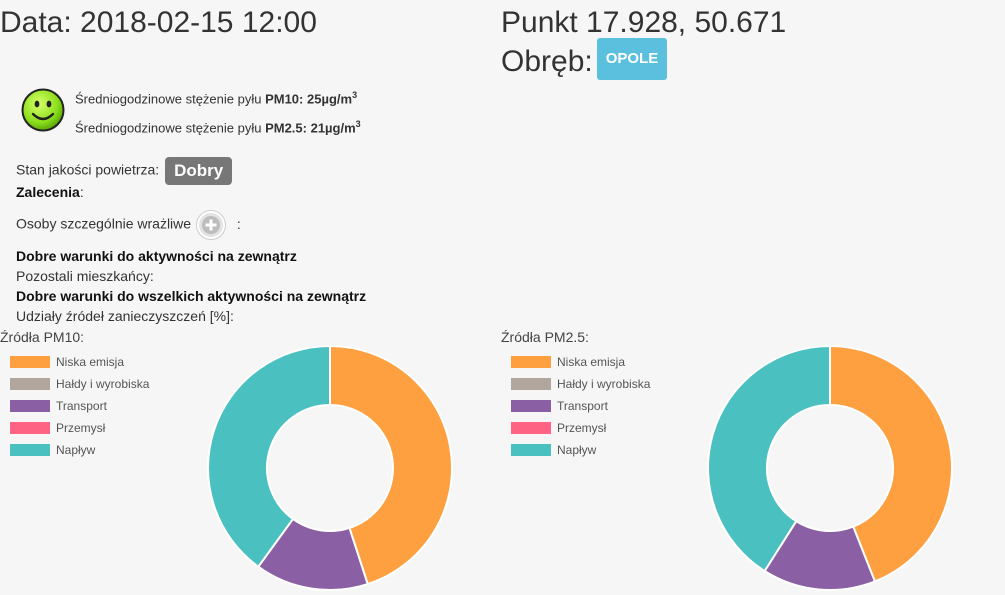 This screenshot has height=595, width=1005. I want to click on obreb-badge: OPOLE, so click(632, 59).